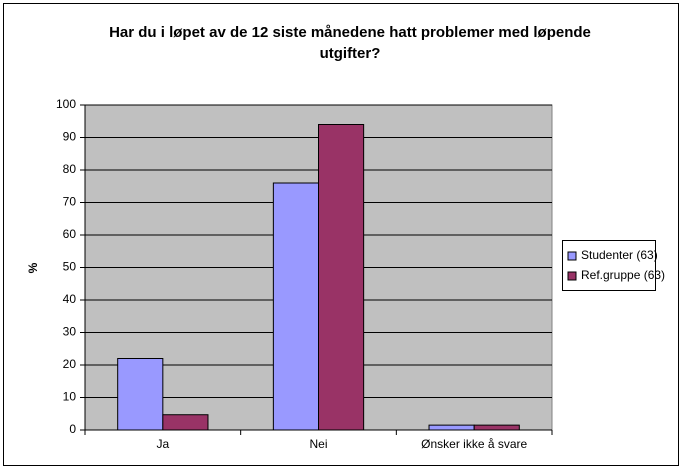  What do you see at coordinates (70, 267) in the screenshot?
I see `y-tick-label: 50` at bounding box center [70, 267].